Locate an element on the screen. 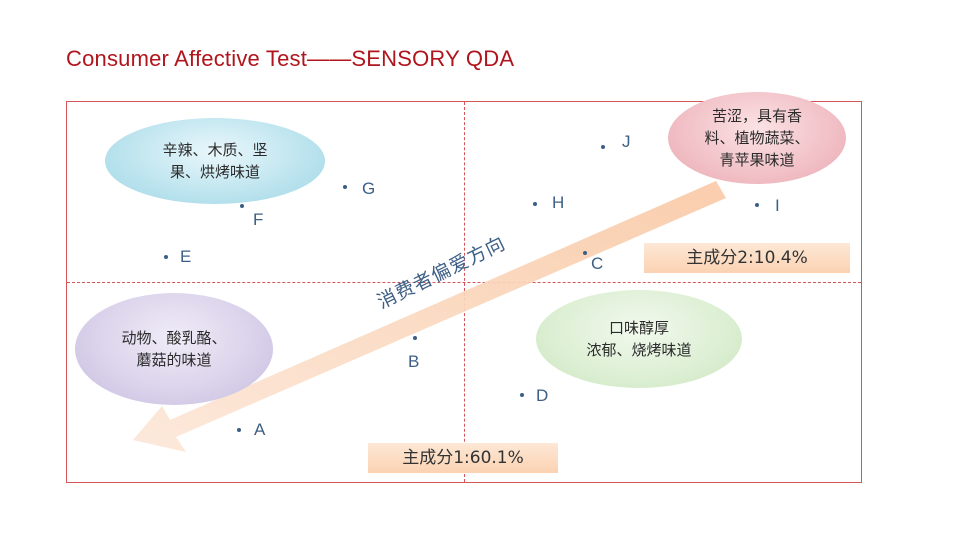 The width and height of the screenshot is (964, 542). attribute-group-lower-right: 口味醇厚 浓郁、烧烤味道 is located at coordinates (639, 339).